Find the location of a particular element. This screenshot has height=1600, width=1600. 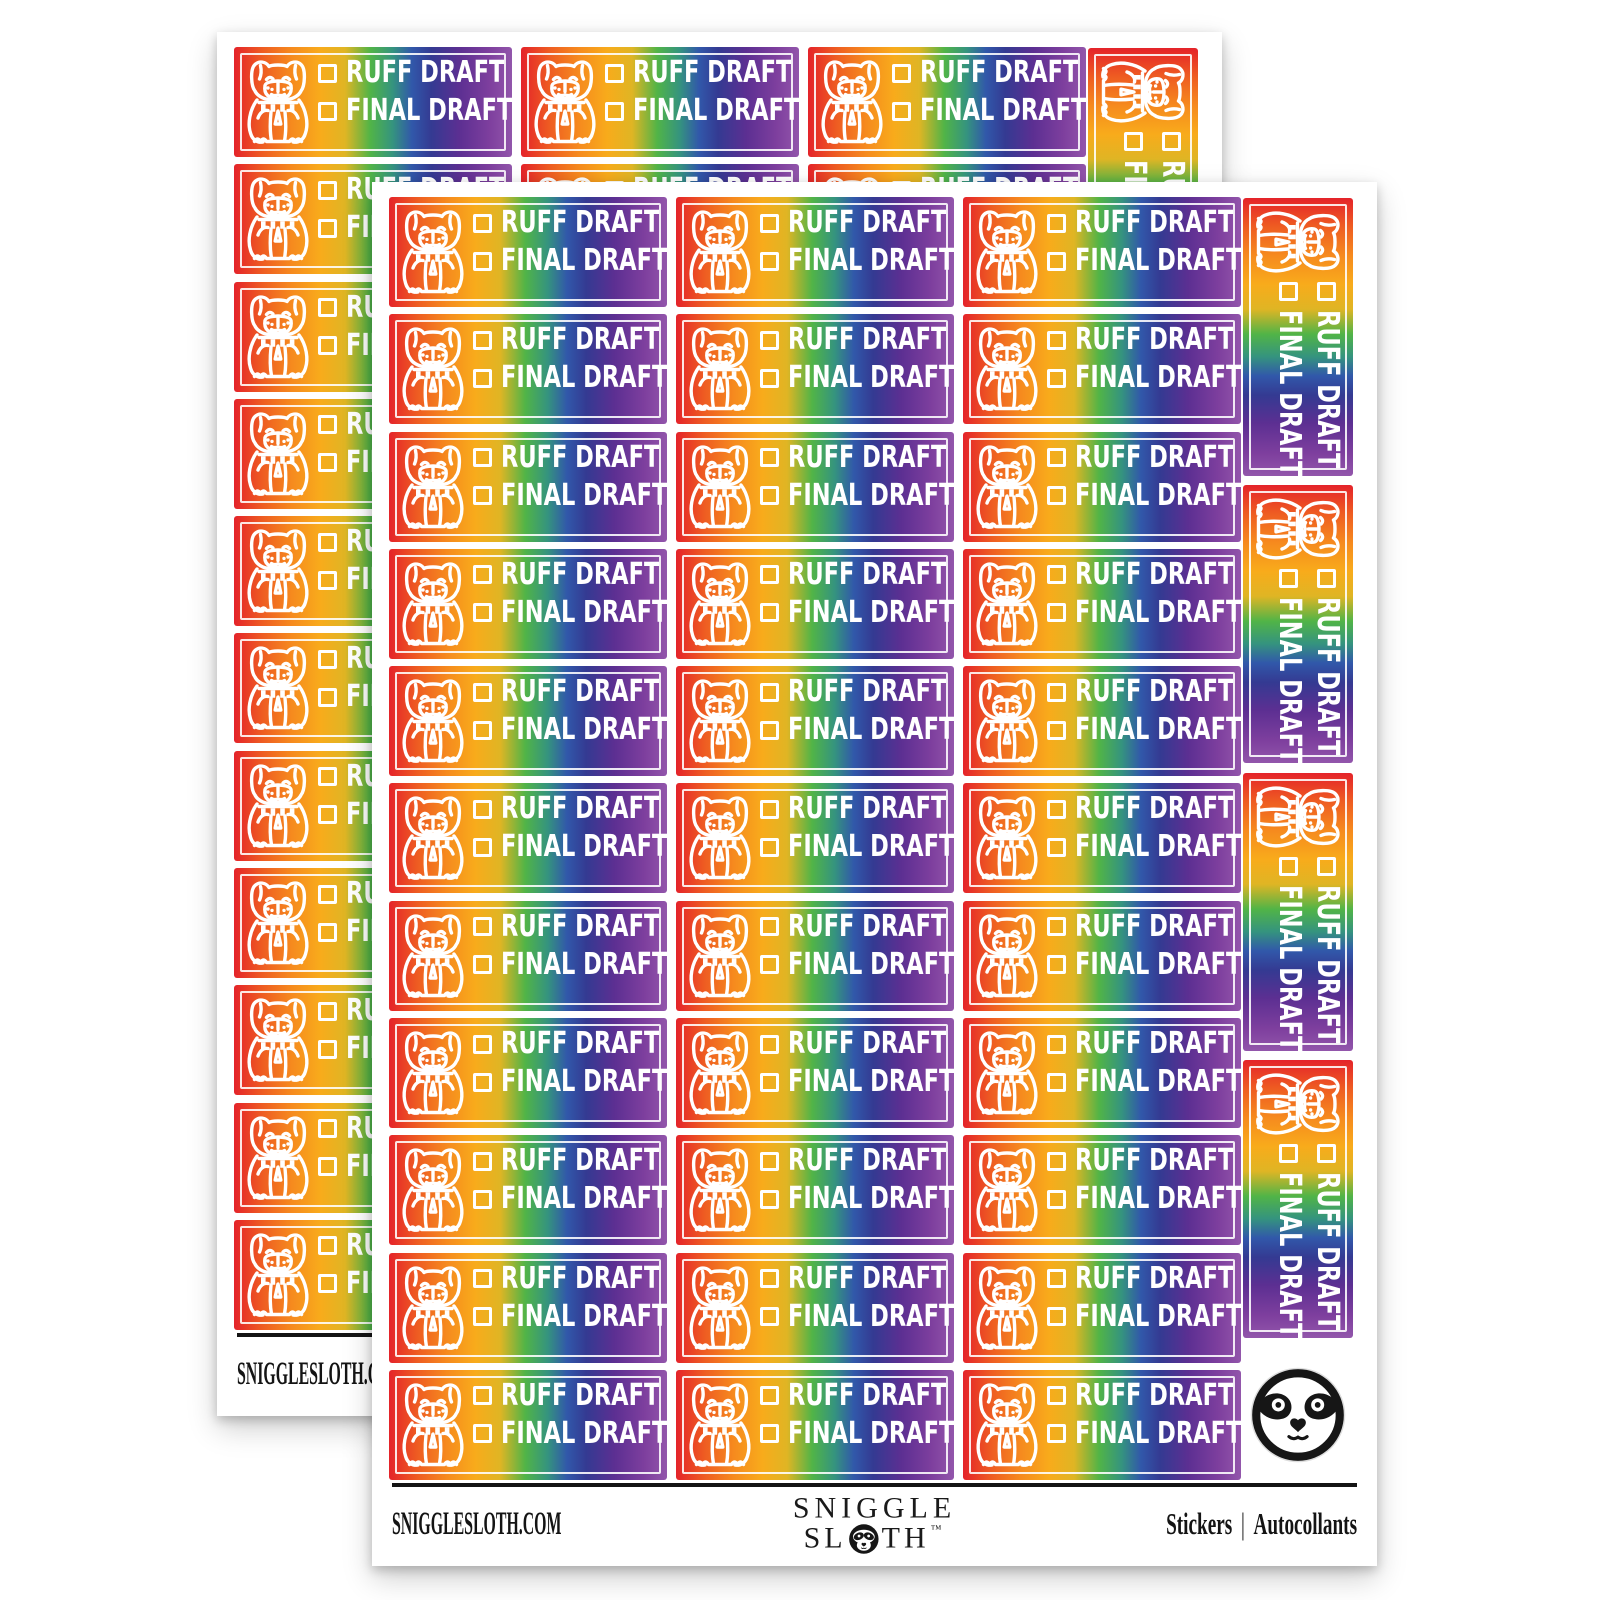

vertical-draft-sticker: RUFF DRAFT FINAL DRAFT is located at coordinates (1298, 1199).